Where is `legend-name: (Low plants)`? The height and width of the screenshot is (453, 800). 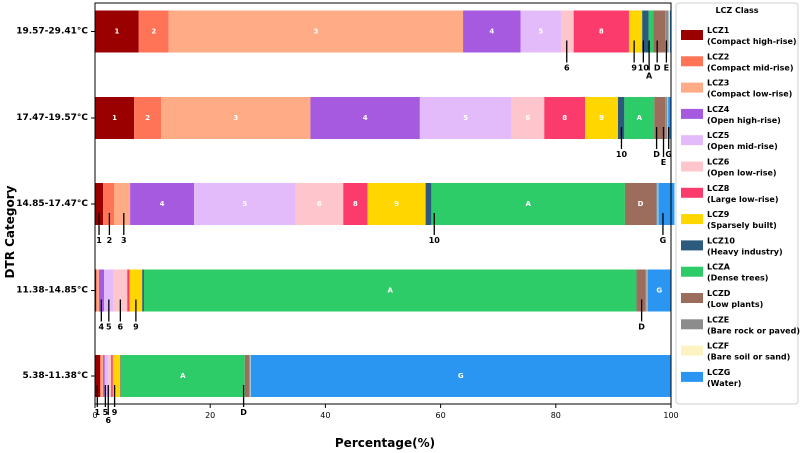
legend-name: (Low plants) is located at coordinates (735, 304).